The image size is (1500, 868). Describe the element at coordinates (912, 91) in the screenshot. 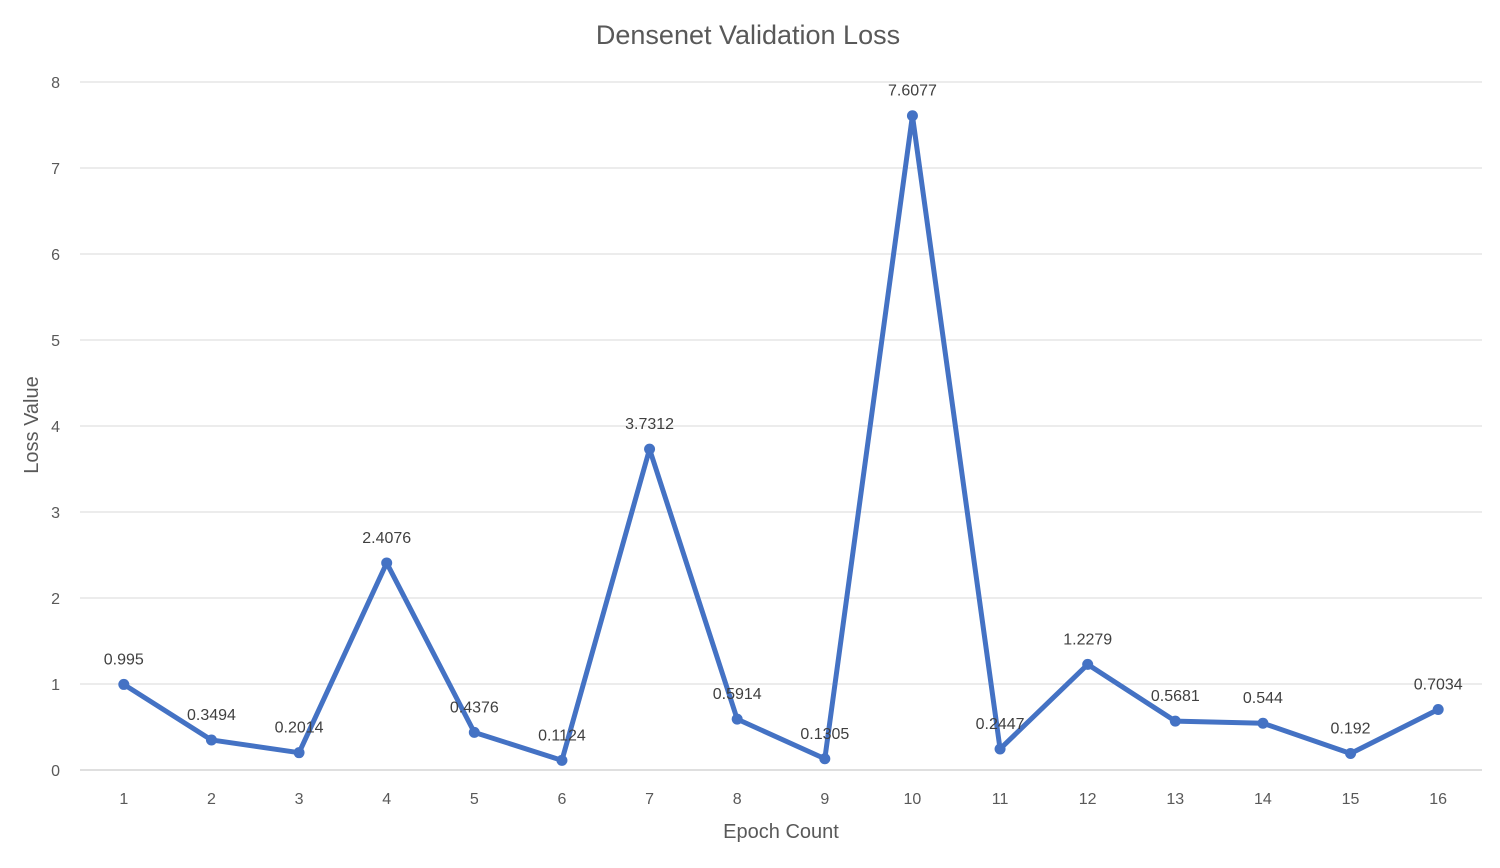

I see `data-label: 7.6077` at that location.